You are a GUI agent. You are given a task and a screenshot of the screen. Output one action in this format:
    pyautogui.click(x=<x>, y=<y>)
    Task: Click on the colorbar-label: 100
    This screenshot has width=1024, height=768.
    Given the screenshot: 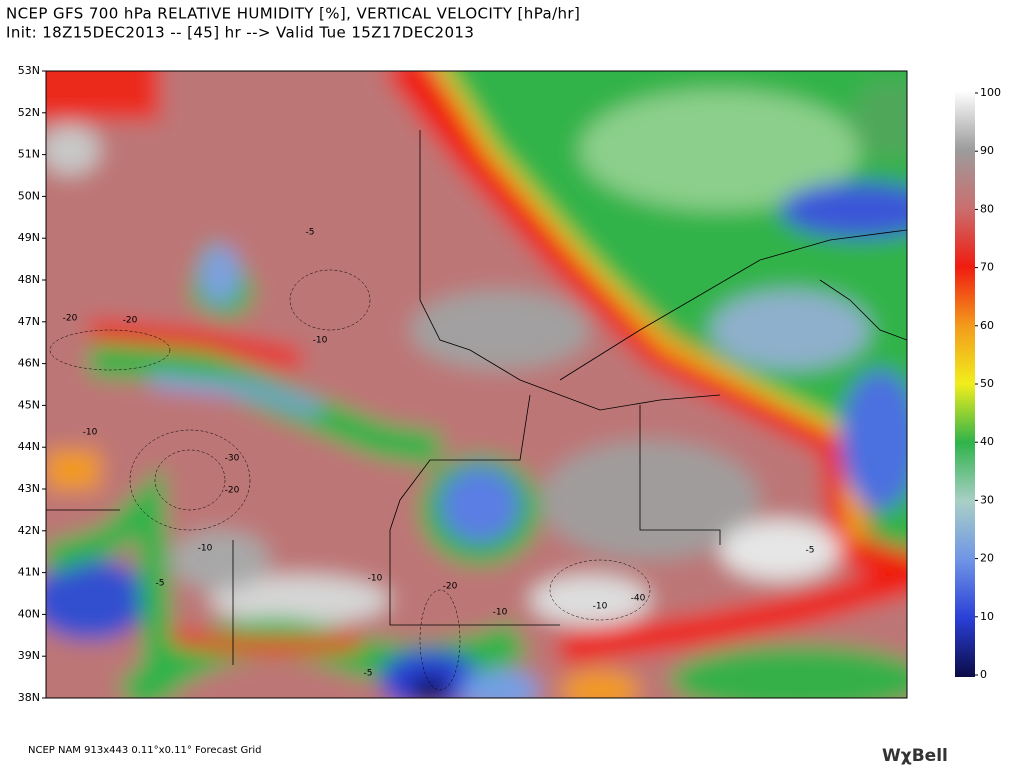 What is the action you would take?
    pyautogui.click(x=990, y=92)
    